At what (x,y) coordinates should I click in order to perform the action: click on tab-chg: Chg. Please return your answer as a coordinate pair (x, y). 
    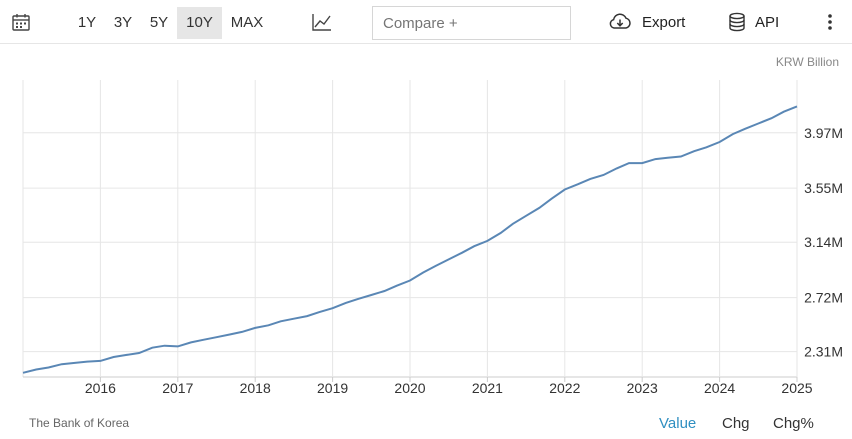
    Looking at the image, I should click on (736, 423).